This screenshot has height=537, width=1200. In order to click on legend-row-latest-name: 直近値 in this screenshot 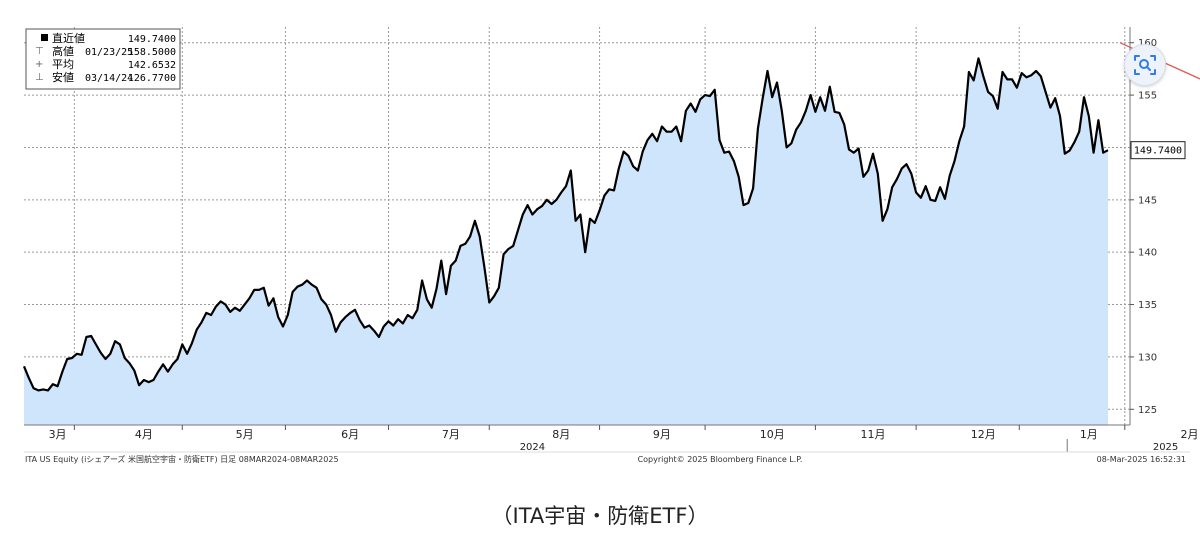, I will do `click(68, 38)`.